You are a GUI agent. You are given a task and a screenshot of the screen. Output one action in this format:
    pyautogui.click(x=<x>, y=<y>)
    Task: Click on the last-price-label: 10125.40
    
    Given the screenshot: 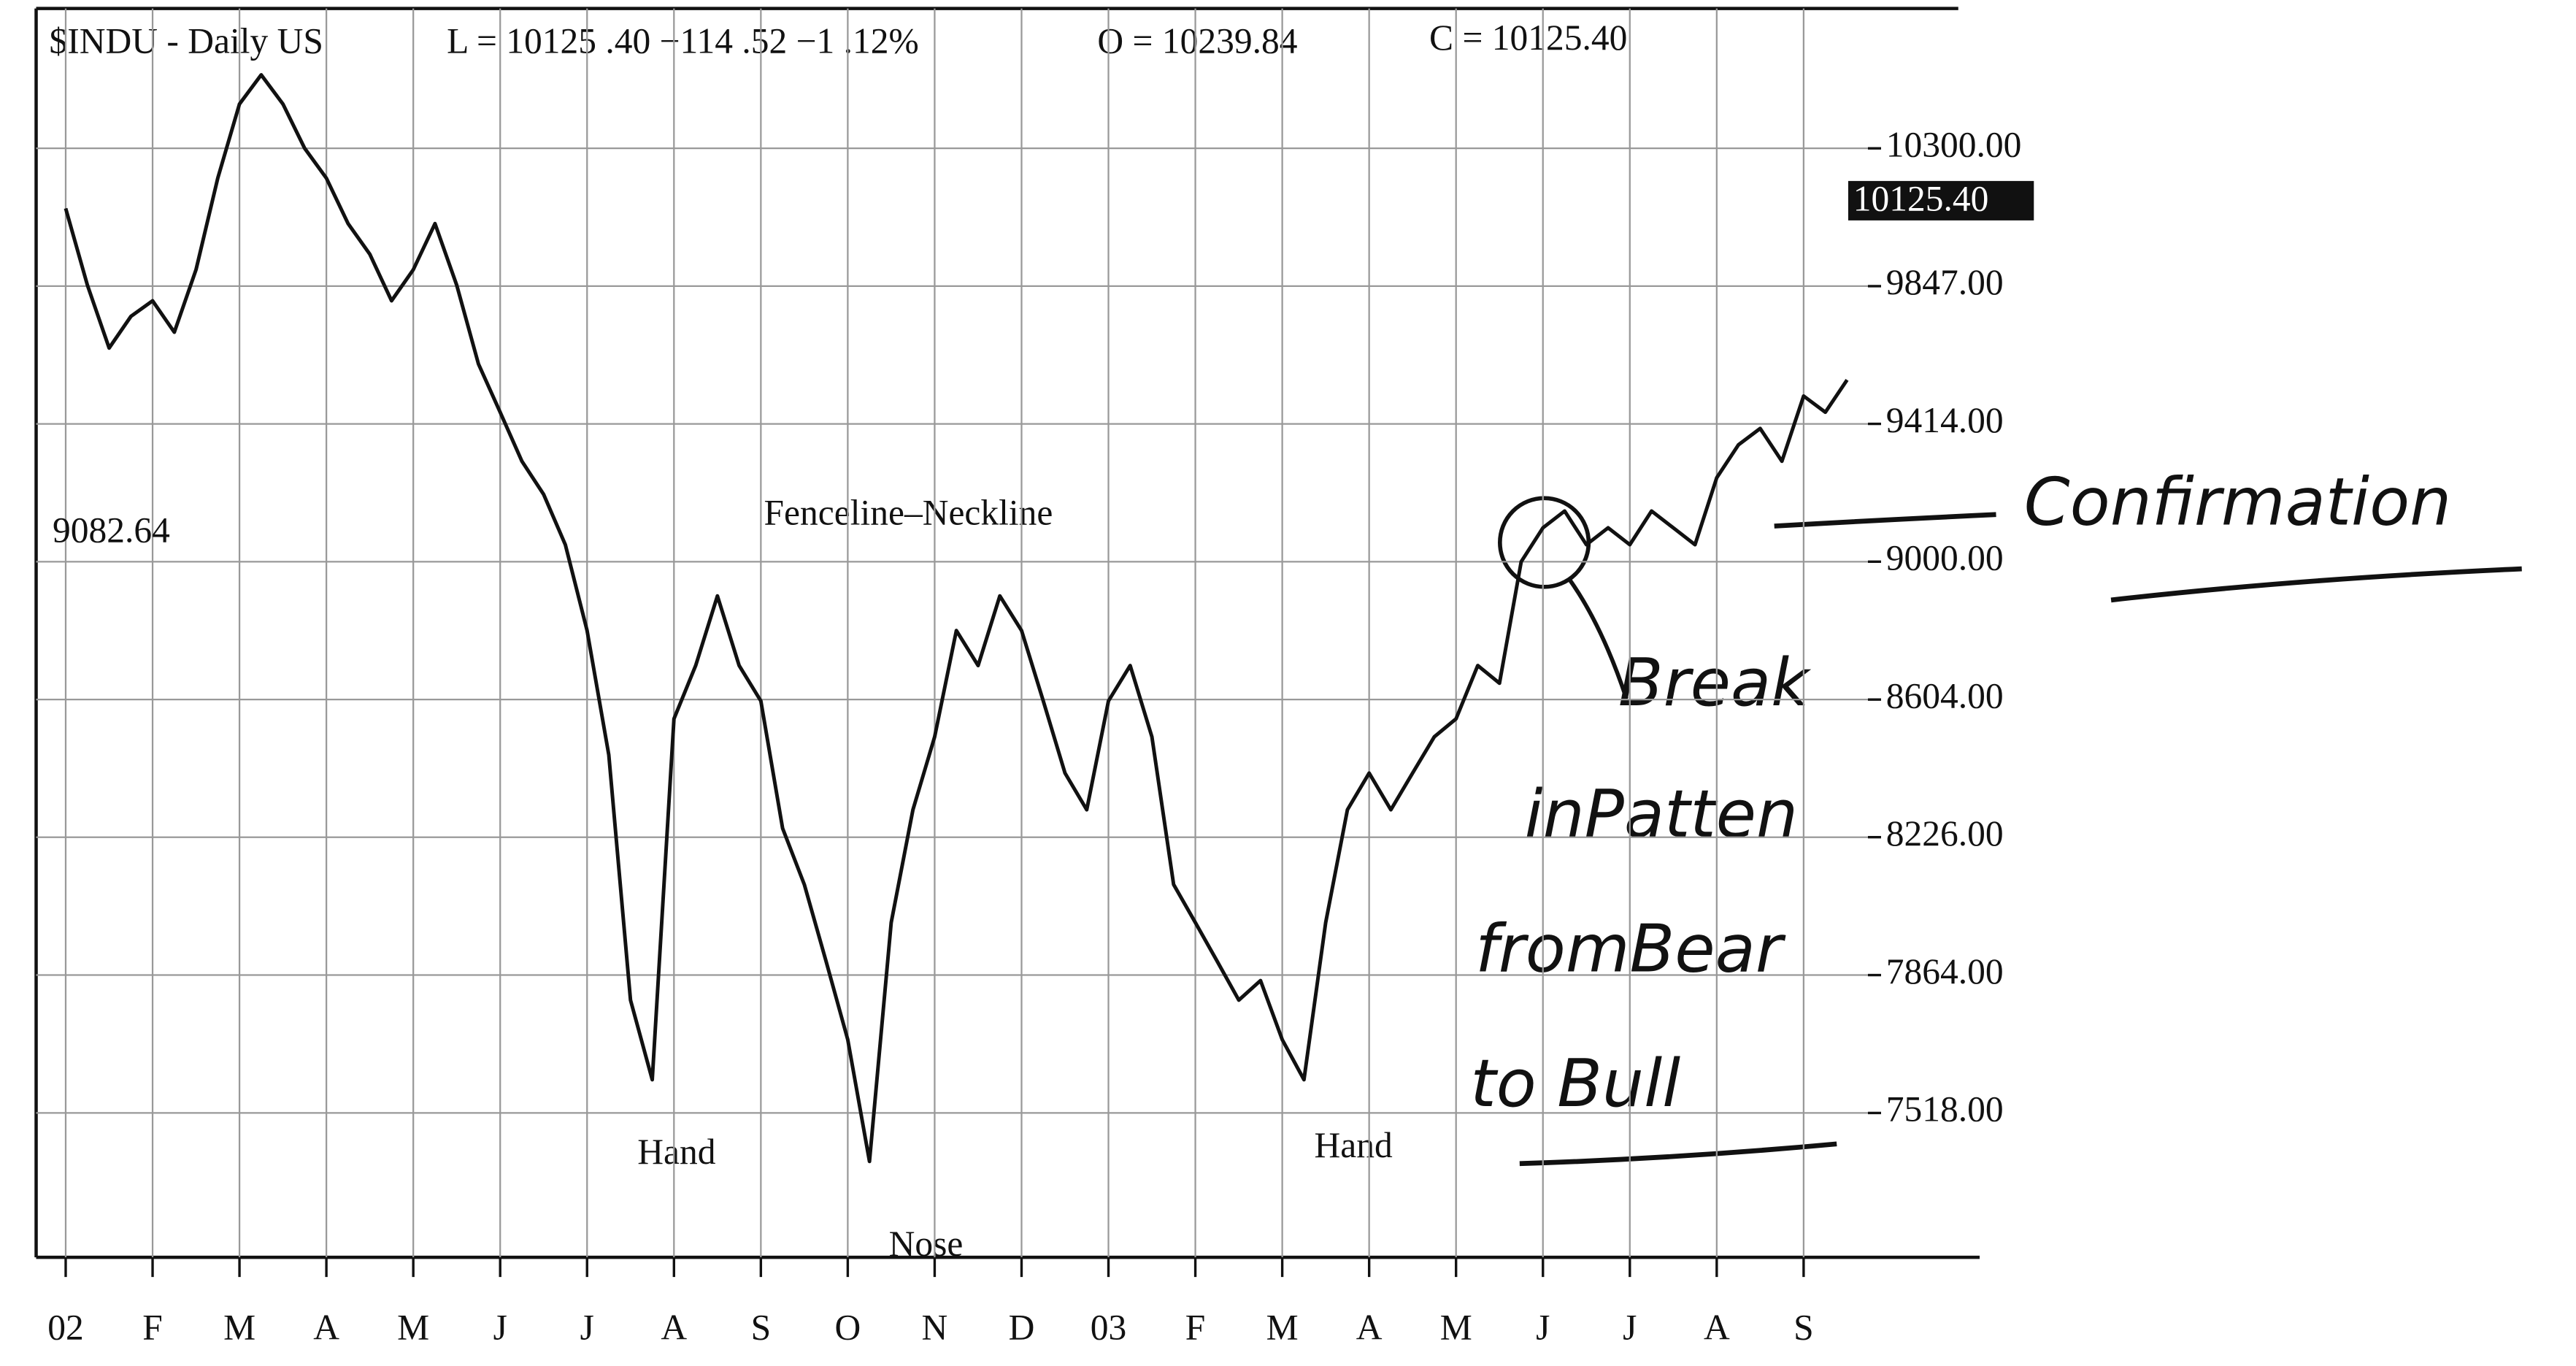 What is the action you would take?
    pyautogui.click(x=1921, y=199)
    